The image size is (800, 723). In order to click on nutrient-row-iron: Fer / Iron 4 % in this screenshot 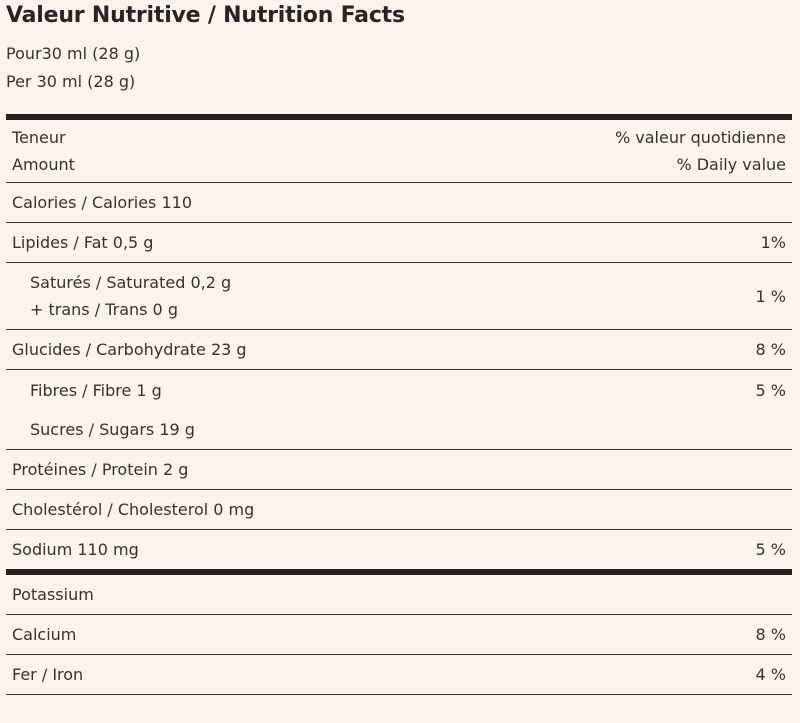, I will do `click(399, 674)`.